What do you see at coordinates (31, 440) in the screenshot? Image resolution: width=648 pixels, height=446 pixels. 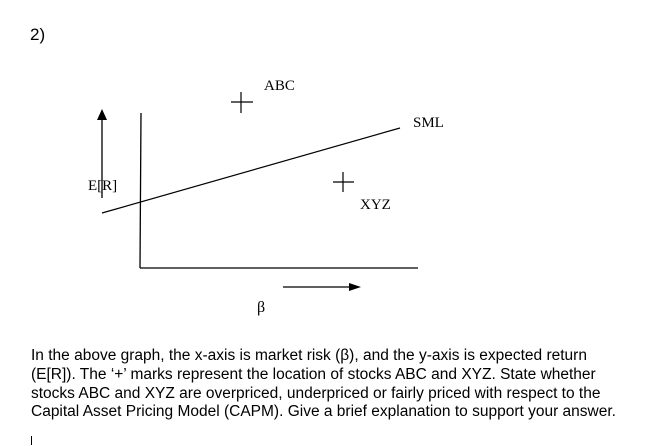 I see `text-cursor` at bounding box center [31, 440].